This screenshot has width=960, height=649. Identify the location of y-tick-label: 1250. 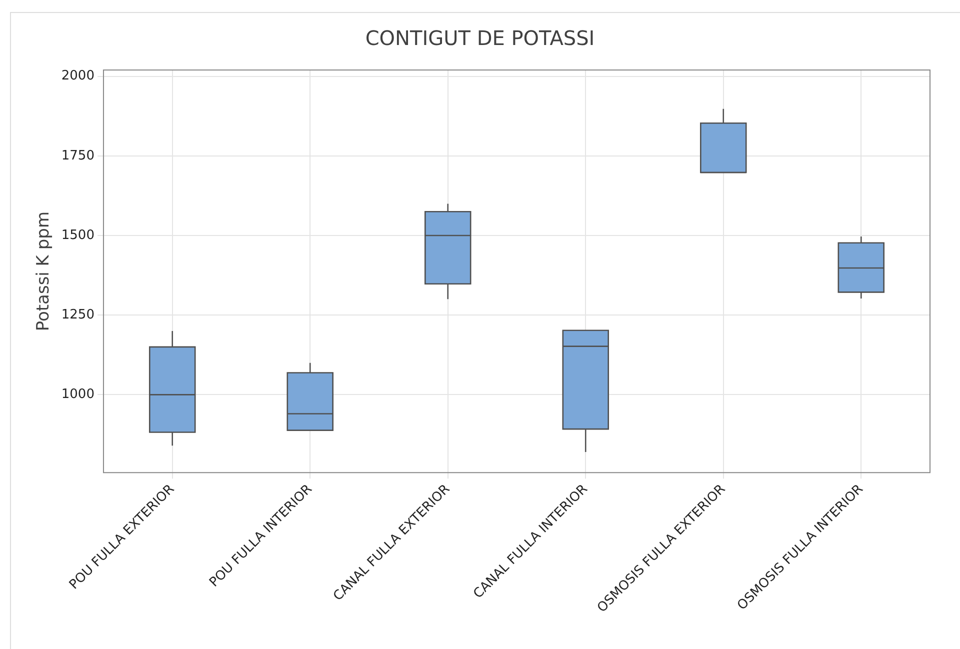
(77, 314).